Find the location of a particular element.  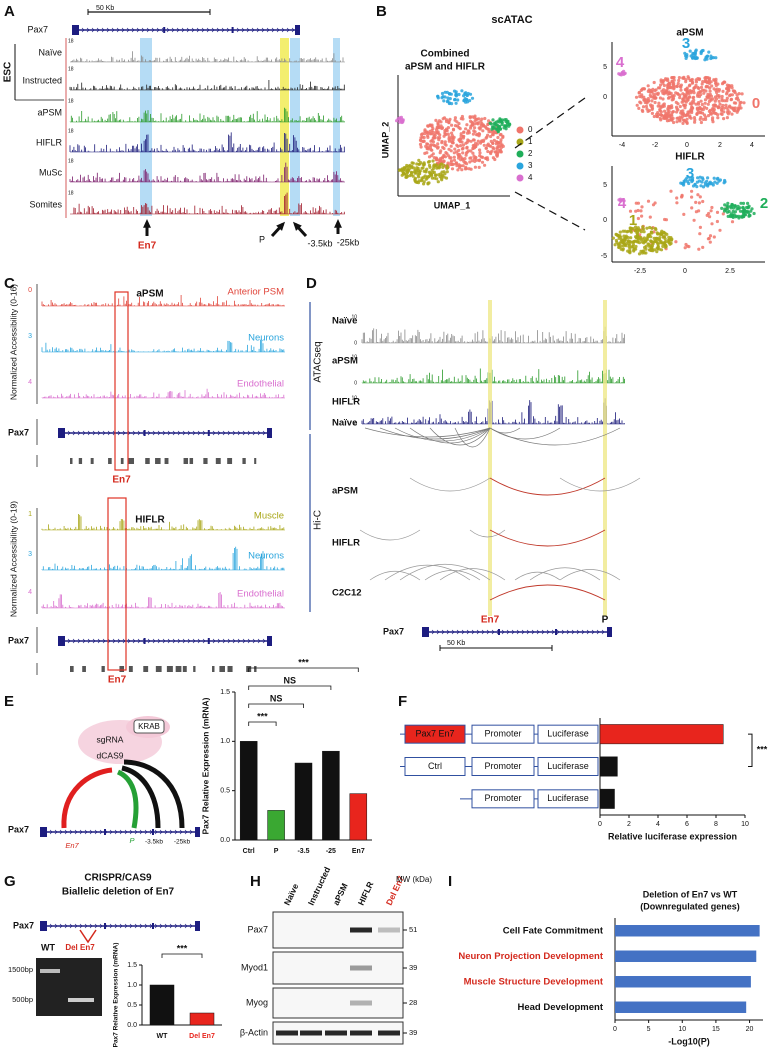

blot-band is located at coordinates (389, 1033).